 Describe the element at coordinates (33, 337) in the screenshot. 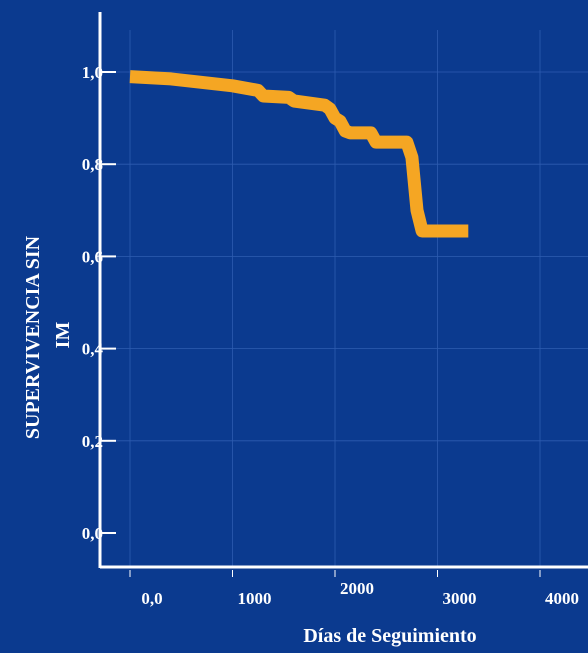

I see `y-axis-title-line-1: SUPERVIVENCIA SIN` at that location.